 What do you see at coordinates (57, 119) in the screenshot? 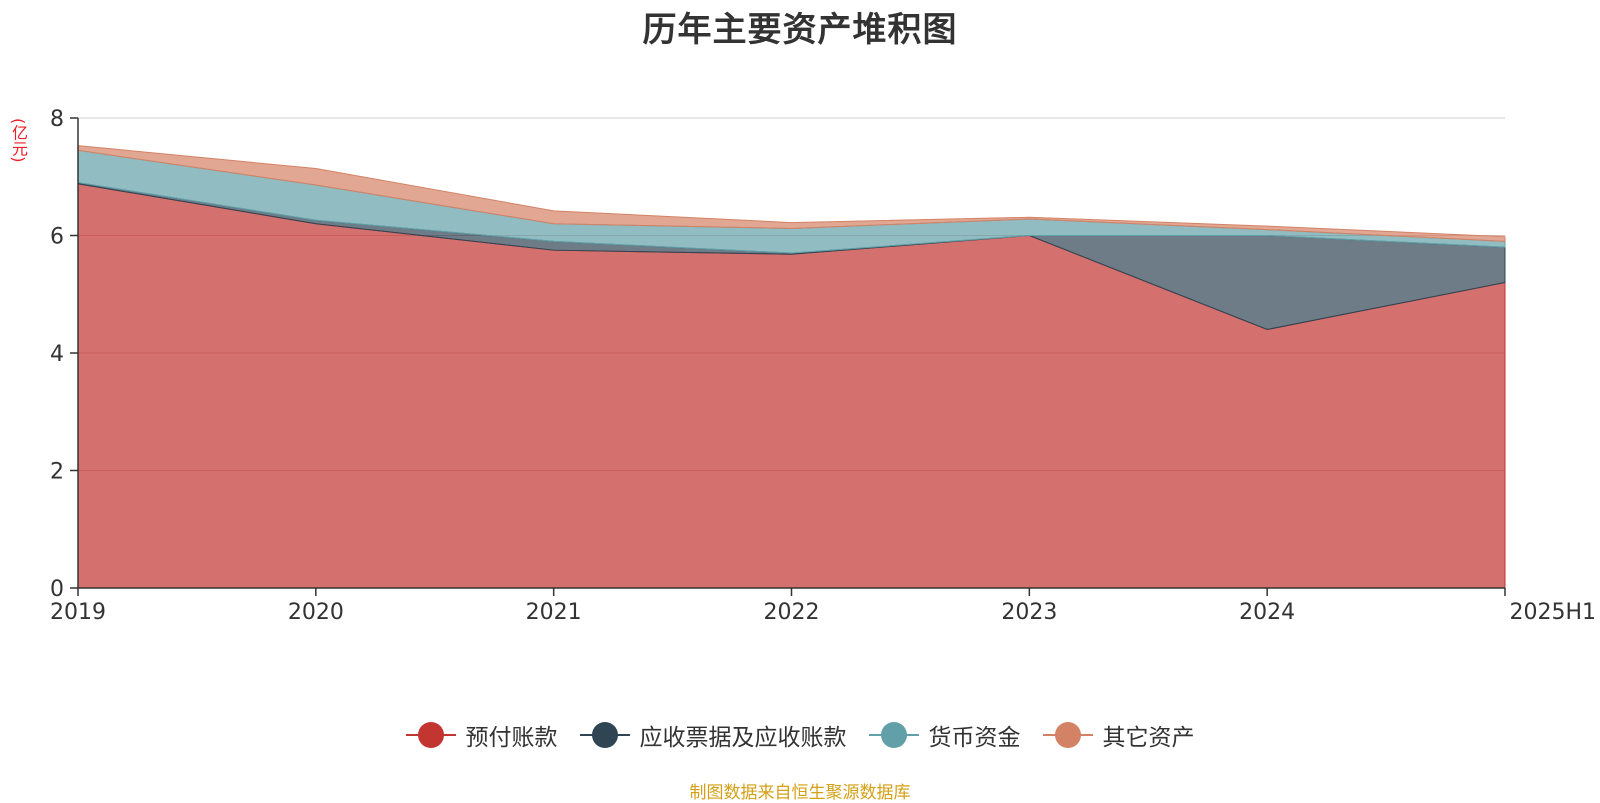
I see `y-tick-label-4: 8` at bounding box center [57, 119].